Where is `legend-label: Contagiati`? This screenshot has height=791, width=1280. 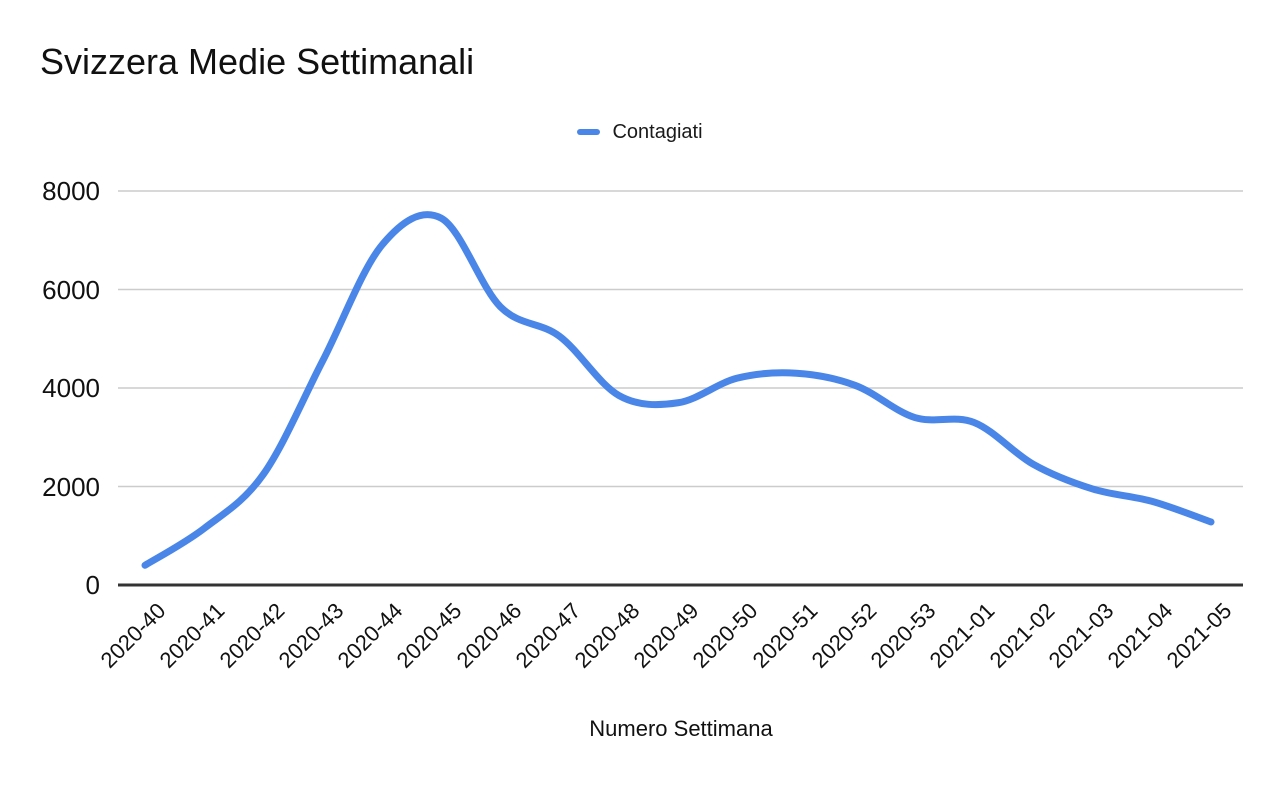 legend-label: Contagiati is located at coordinates (657, 131).